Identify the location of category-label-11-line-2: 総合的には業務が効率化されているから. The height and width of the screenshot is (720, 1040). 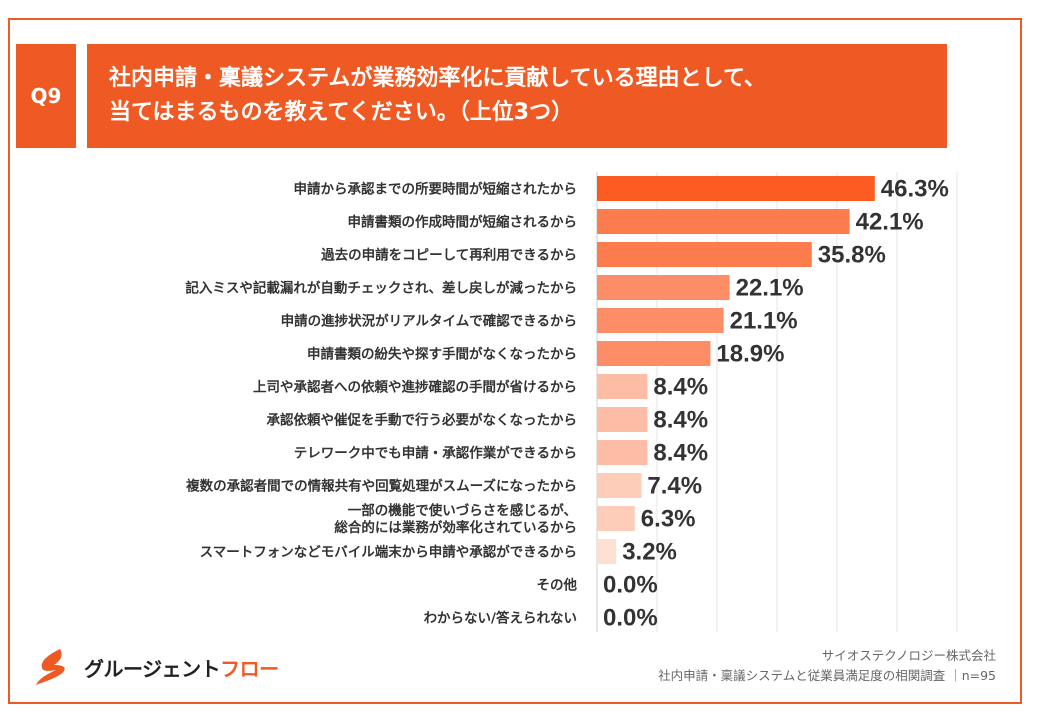
(455, 527).